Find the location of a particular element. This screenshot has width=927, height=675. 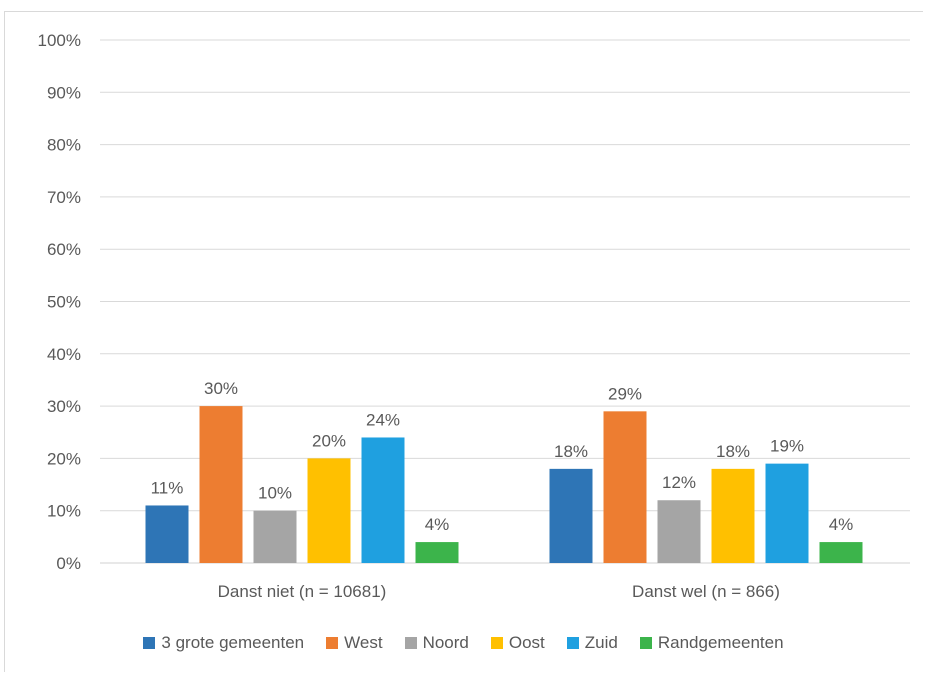

data-label: 30% is located at coordinates (221, 388).